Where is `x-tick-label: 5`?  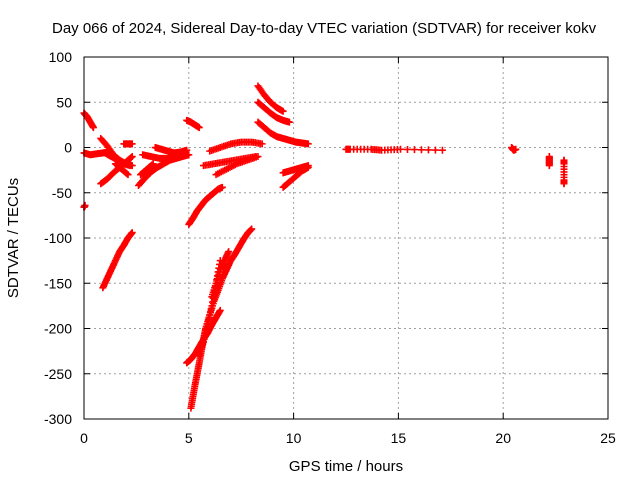 x-tick-label: 5 is located at coordinates (189, 438).